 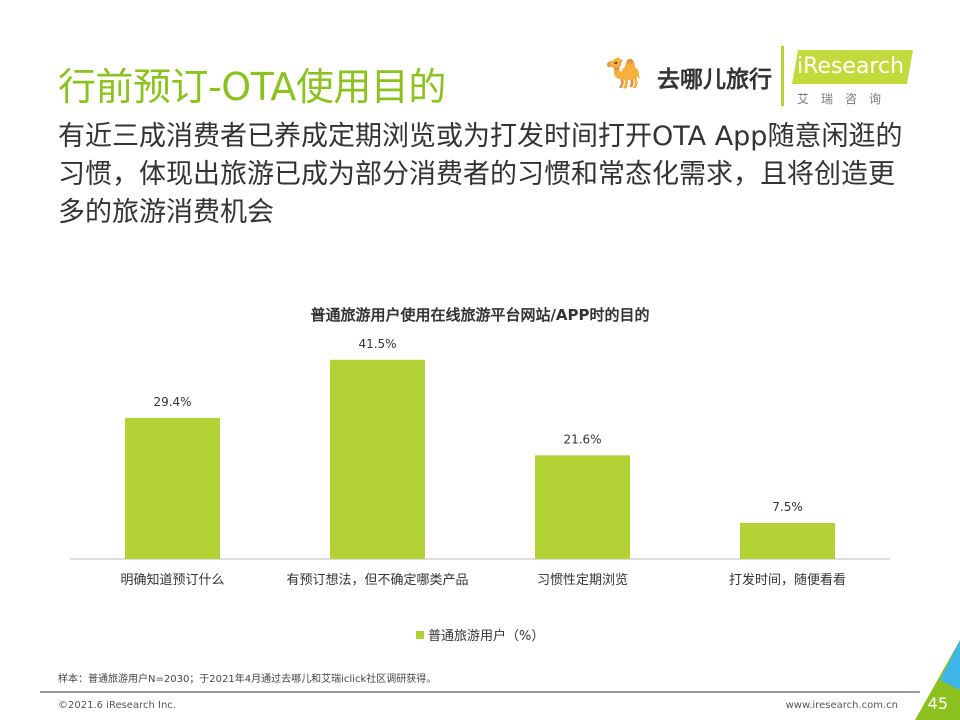 I want to click on category-label: 打发时间，随便看看, so click(x=787, y=580).